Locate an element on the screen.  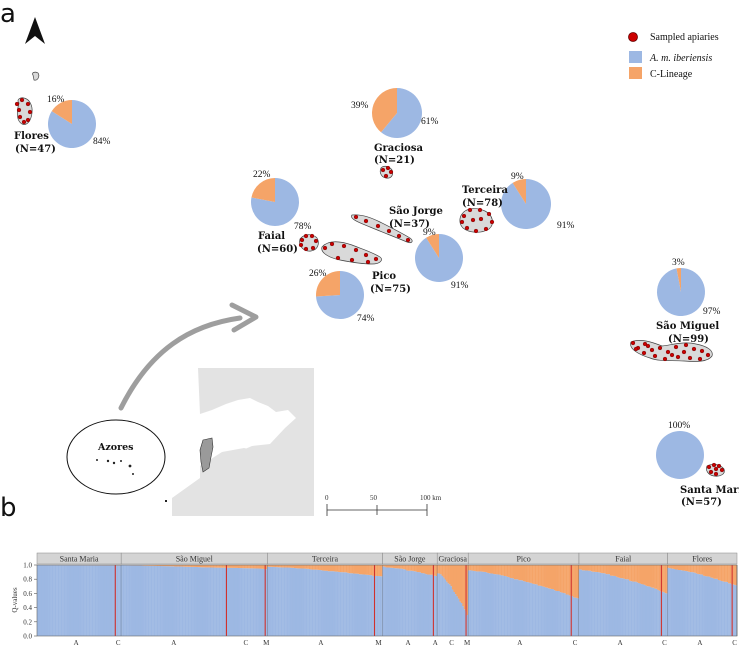
y-tick-label: 1.0 is located at coordinates (27, 566).